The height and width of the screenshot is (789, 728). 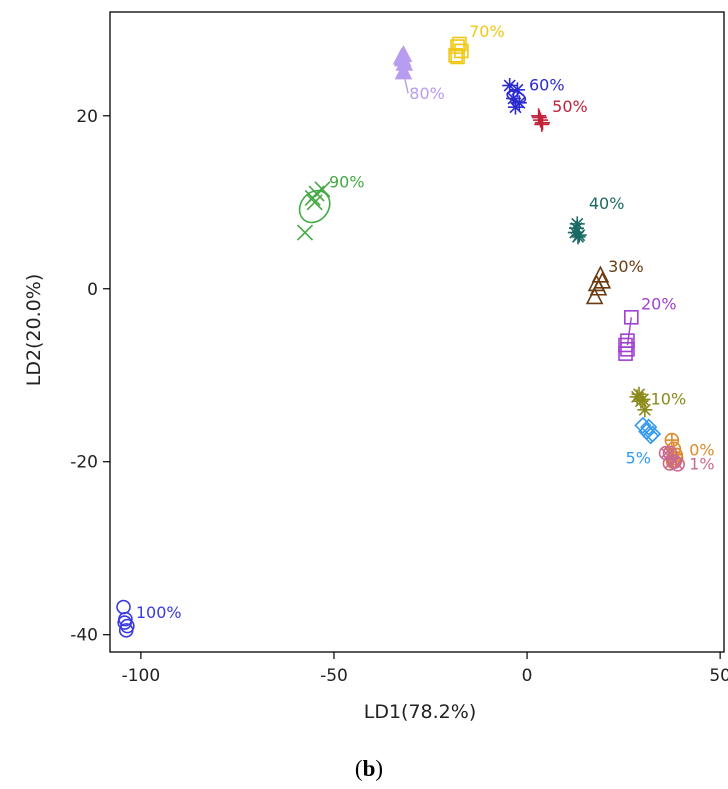 What do you see at coordinates (669, 398) in the screenshot?
I see `series-label-10: 10%` at bounding box center [669, 398].